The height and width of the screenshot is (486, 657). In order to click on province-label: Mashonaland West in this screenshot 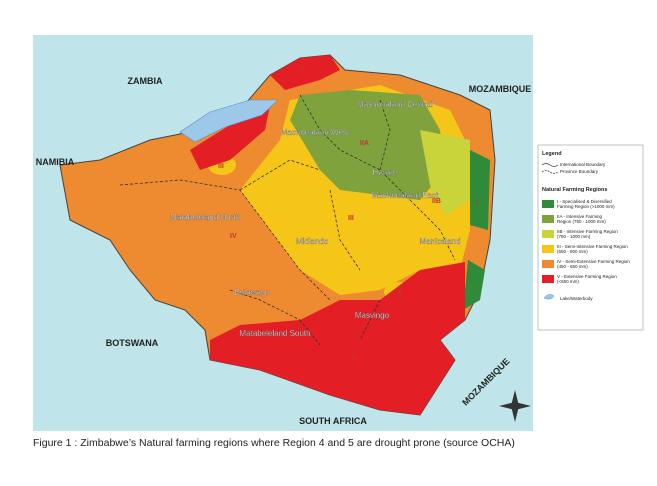, I will do `click(315, 132)`.